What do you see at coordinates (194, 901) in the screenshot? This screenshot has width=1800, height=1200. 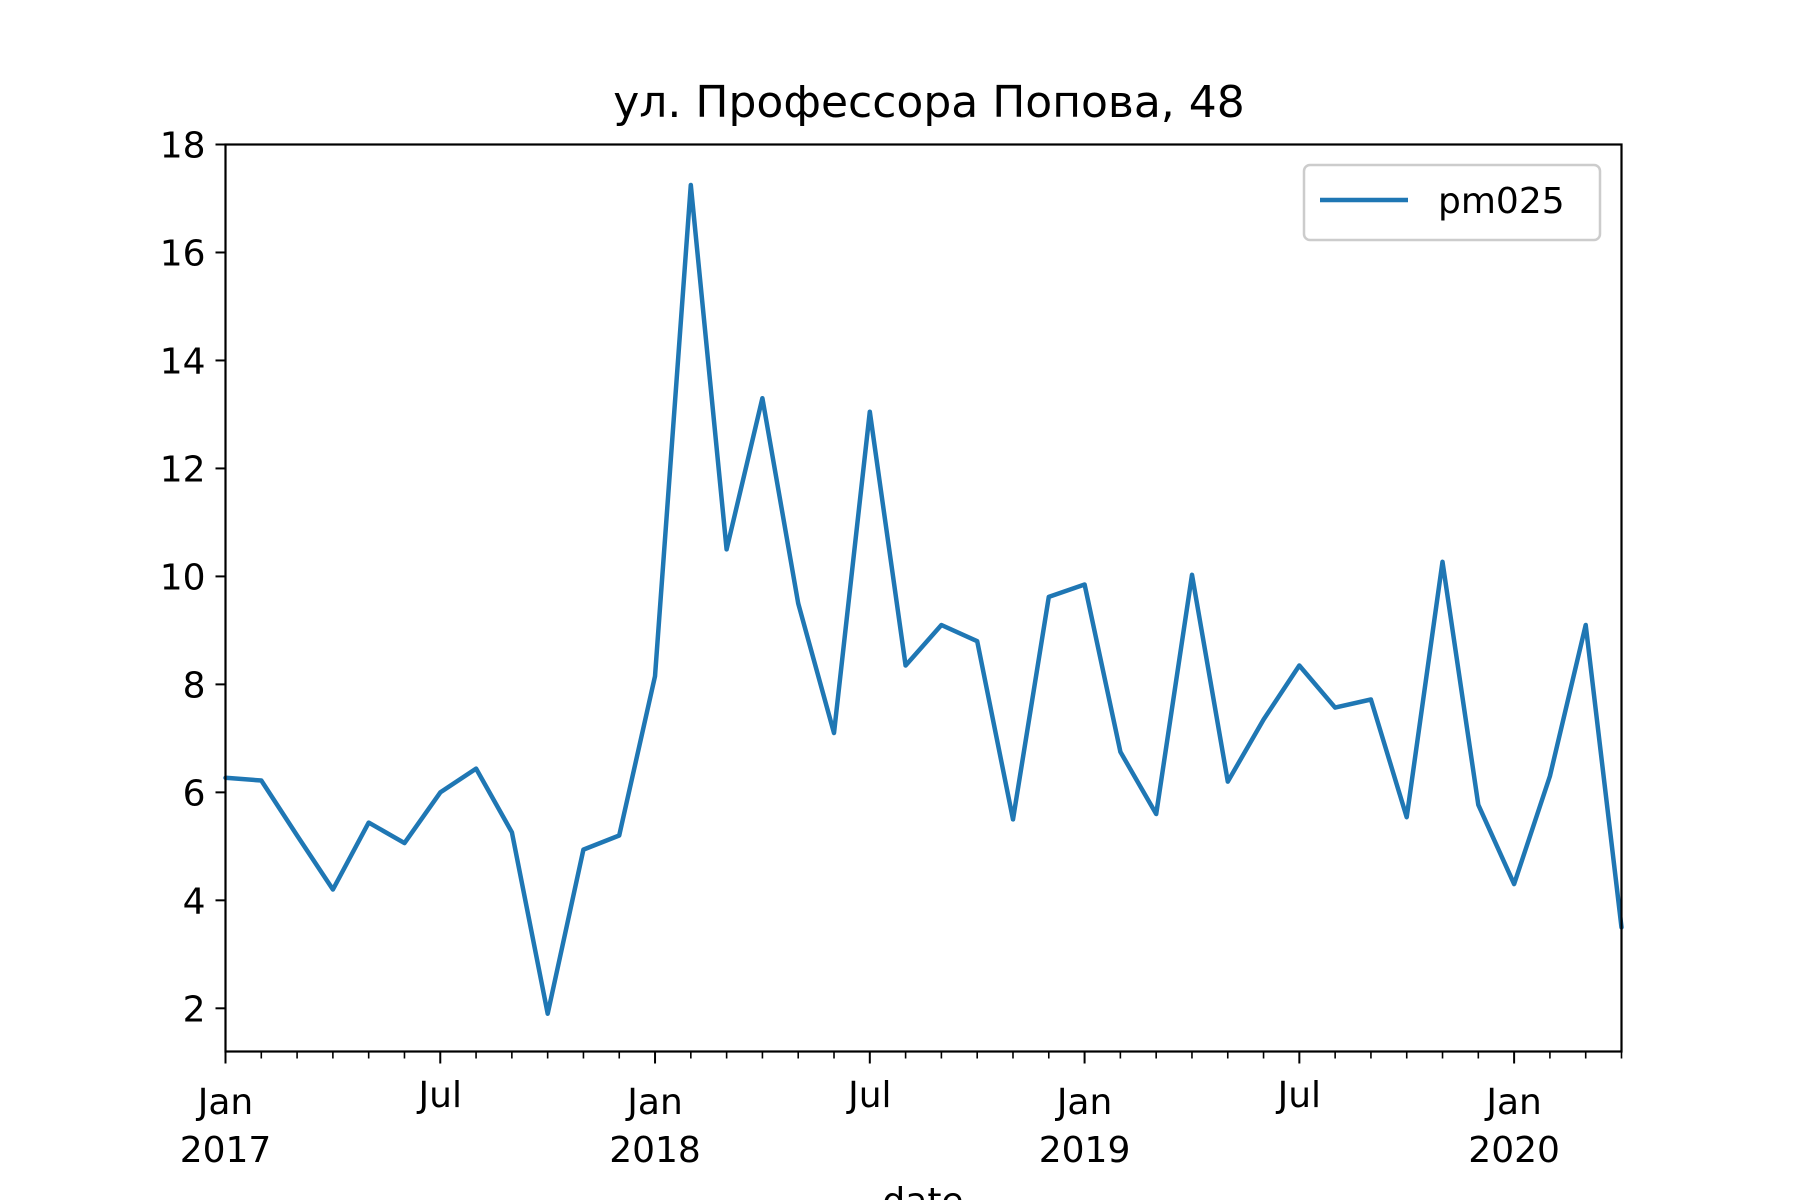 I see `y-tick-label: 4` at bounding box center [194, 901].